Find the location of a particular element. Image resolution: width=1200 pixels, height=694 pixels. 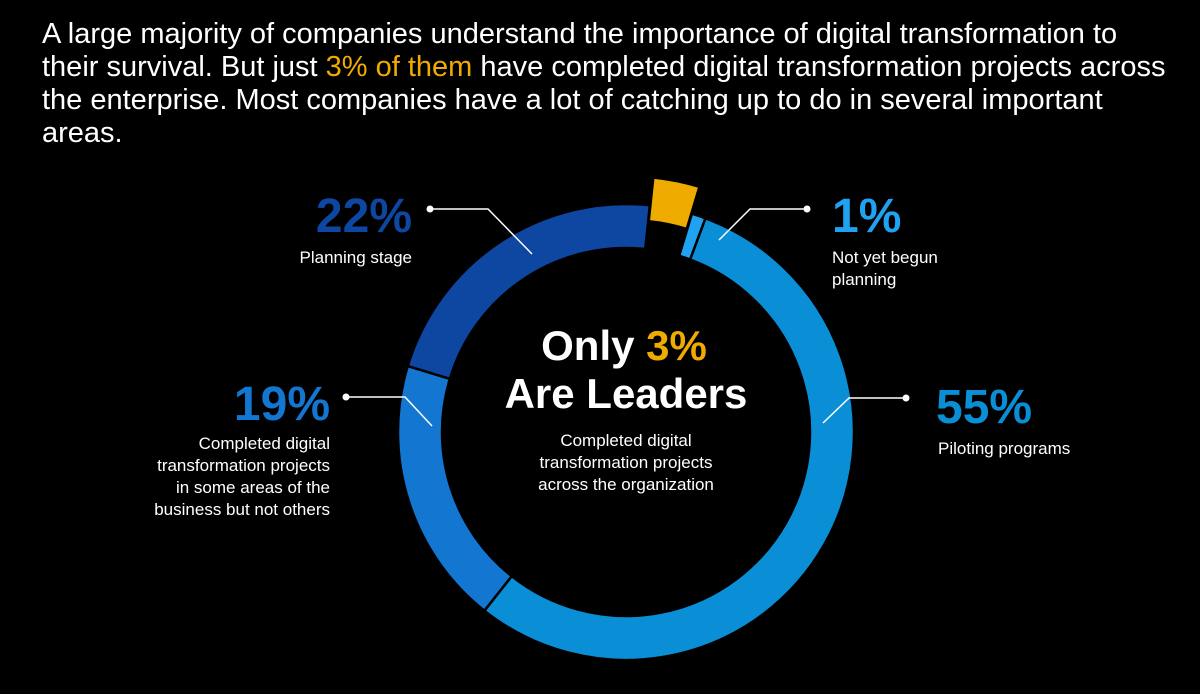

center-title-prefix: Only is located at coordinates (593, 345).